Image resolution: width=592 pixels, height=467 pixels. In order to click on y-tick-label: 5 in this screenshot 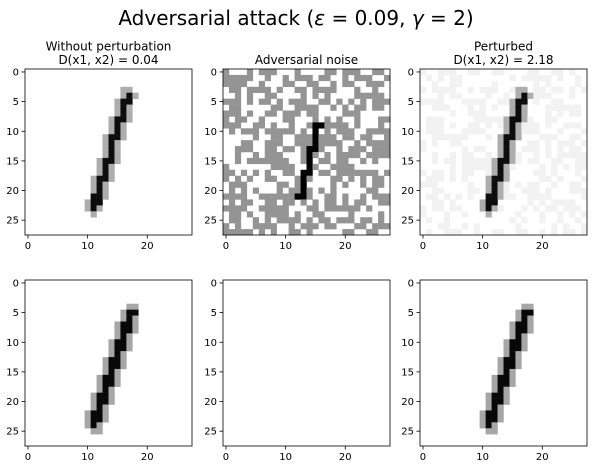, I will do `click(16, 102)`.